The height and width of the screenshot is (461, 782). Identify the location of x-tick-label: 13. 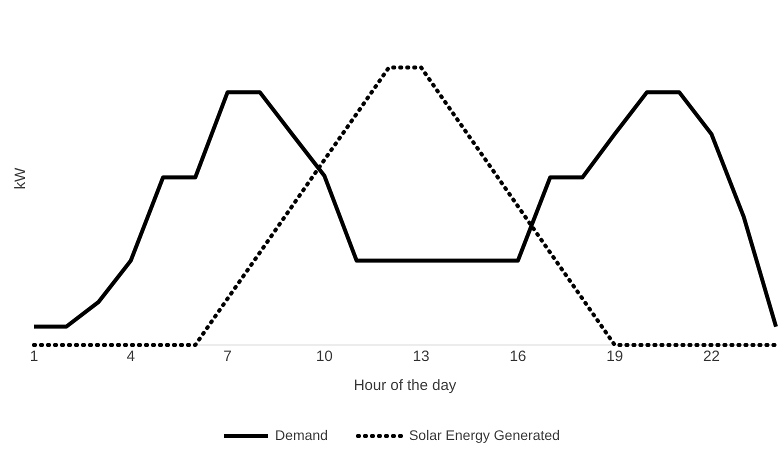
(421, 357).